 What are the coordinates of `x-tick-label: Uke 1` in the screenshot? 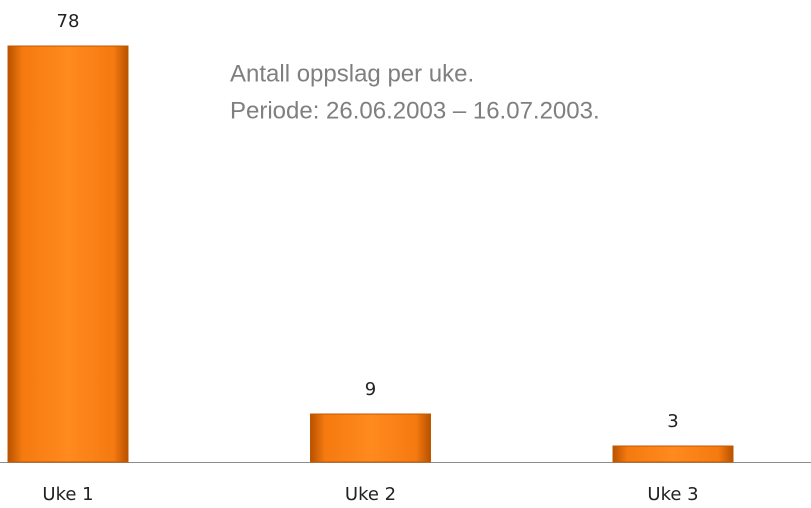 It's located at (67, 494).